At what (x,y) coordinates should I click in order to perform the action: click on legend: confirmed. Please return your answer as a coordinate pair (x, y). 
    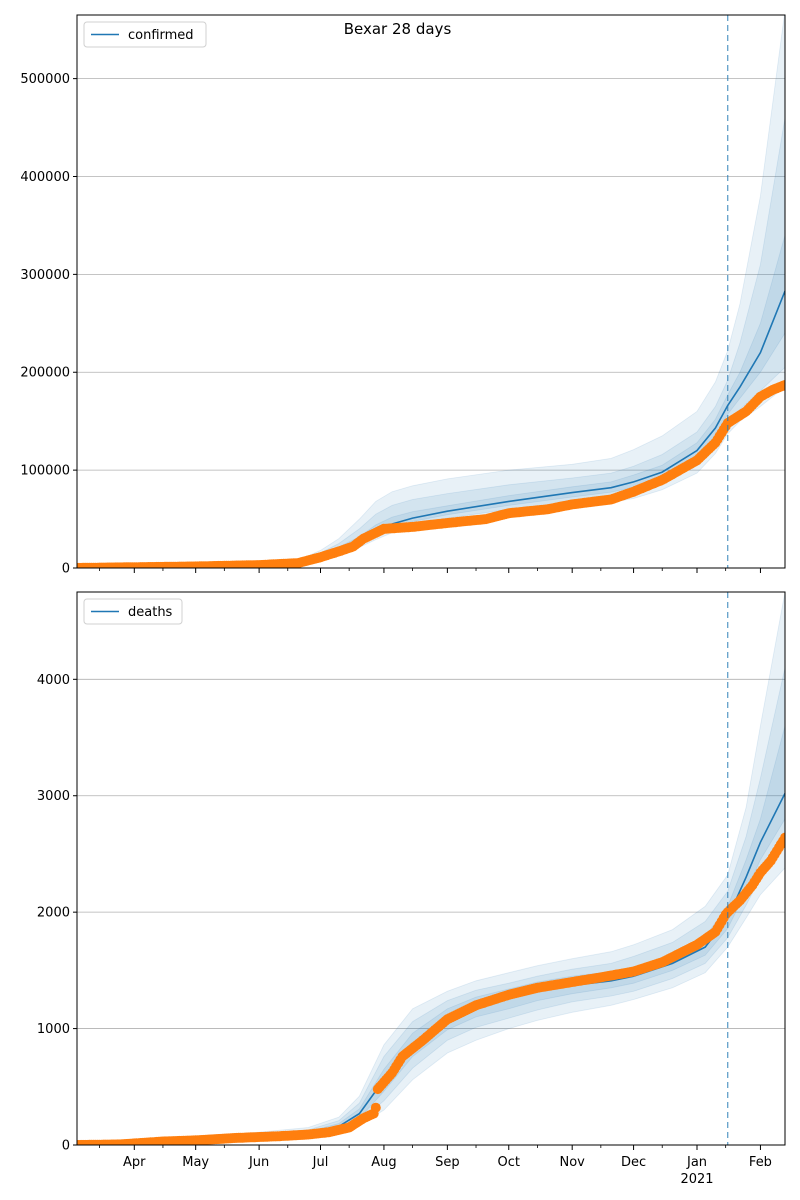
    Looking at the image, I should click on (145, 34).